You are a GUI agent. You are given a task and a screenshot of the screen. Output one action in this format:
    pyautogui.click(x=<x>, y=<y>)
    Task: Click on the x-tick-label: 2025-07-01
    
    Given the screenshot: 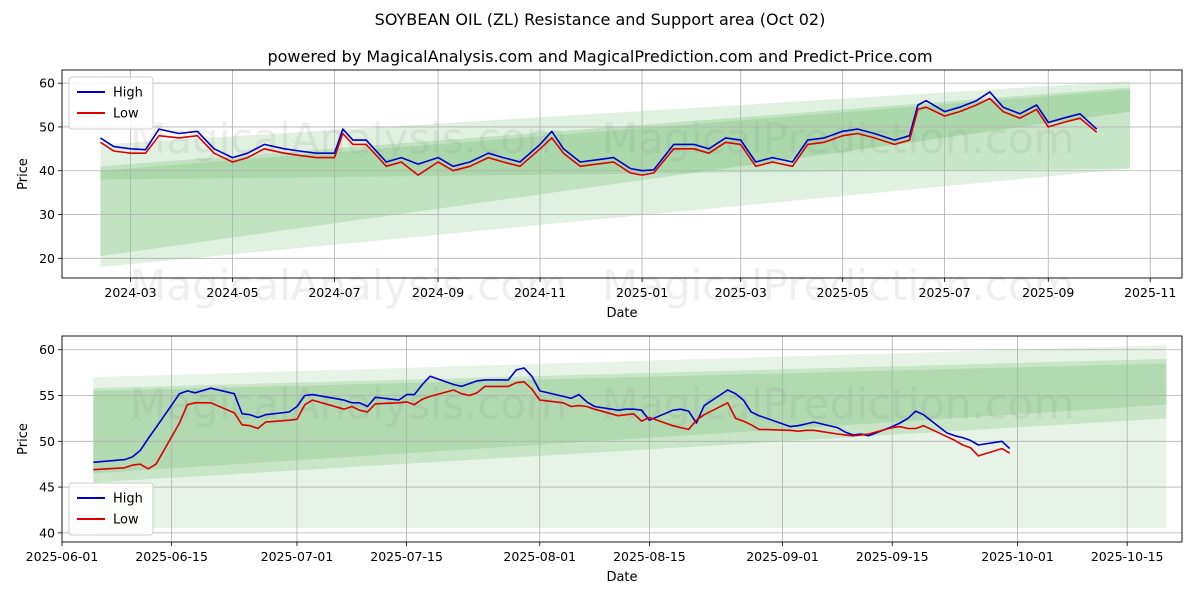 What is the action you would take?
    pyautogui.click(x=297, y=556)
    